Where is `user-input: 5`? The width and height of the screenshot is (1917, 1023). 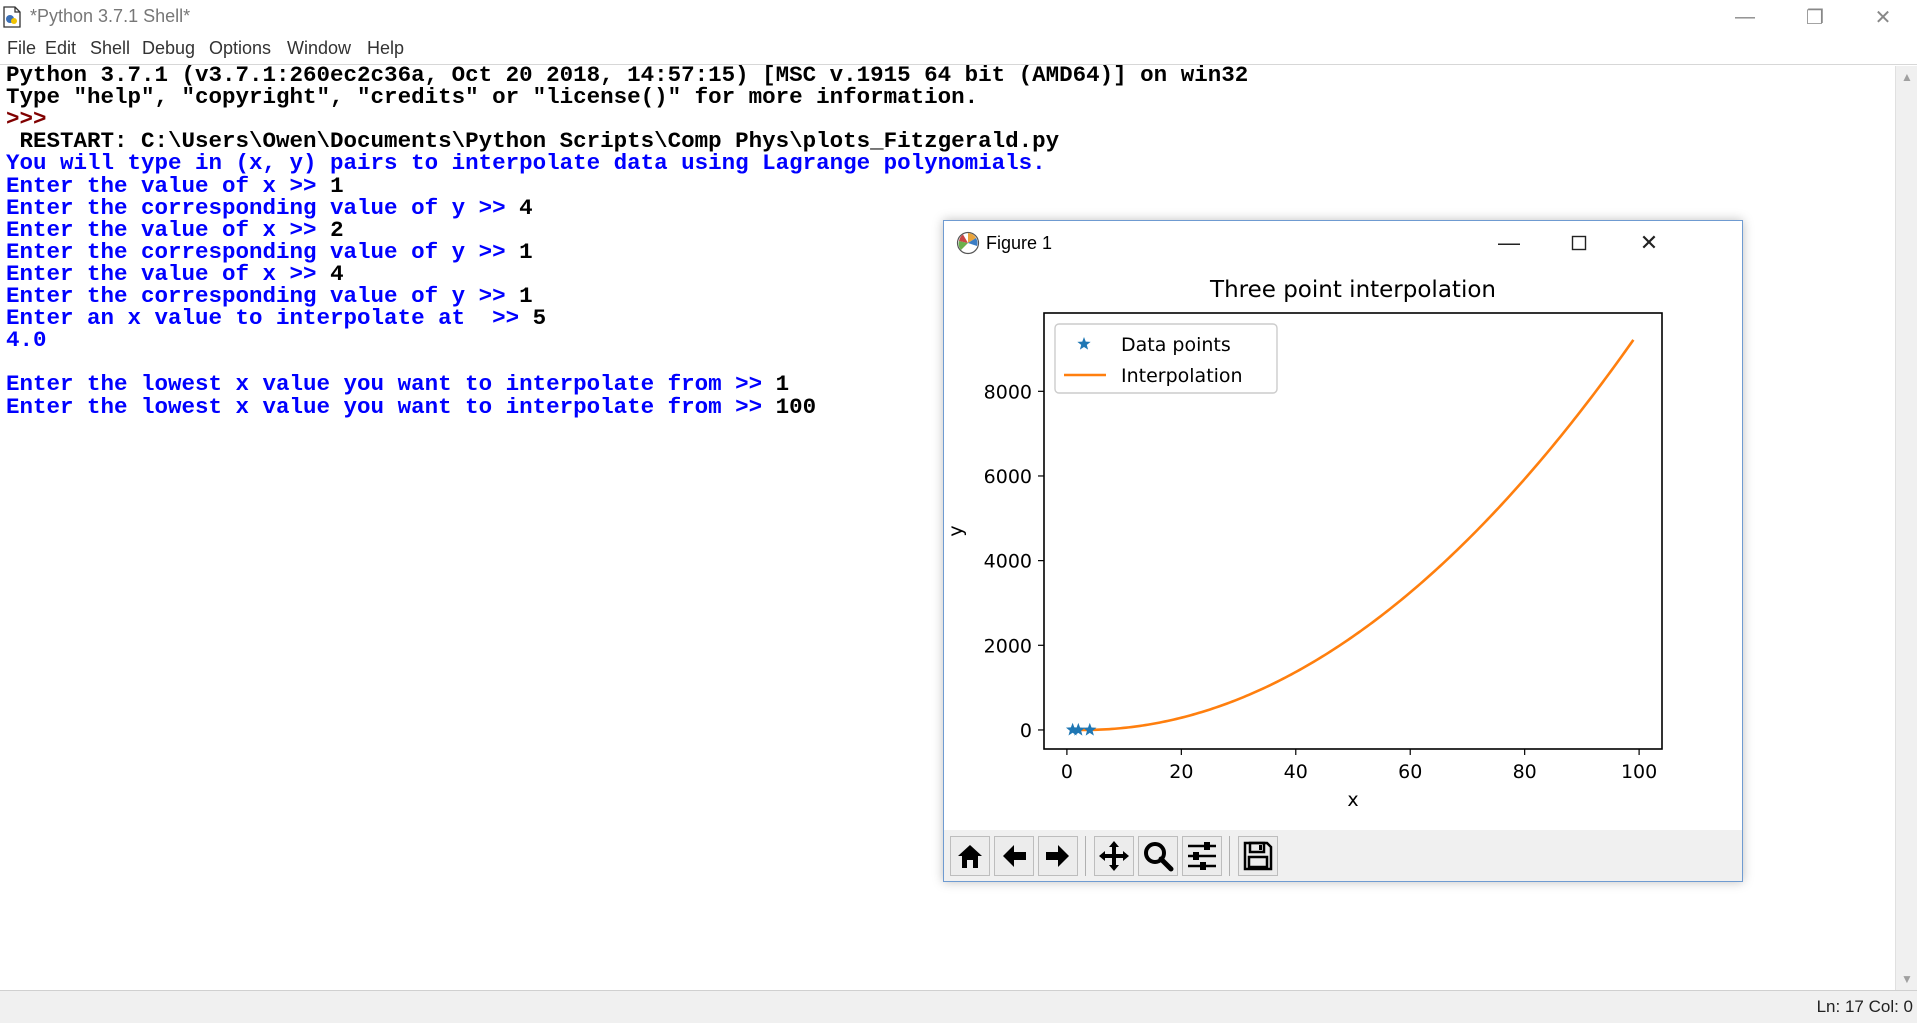 user-input: 5 is located at coordinates (539, 318).